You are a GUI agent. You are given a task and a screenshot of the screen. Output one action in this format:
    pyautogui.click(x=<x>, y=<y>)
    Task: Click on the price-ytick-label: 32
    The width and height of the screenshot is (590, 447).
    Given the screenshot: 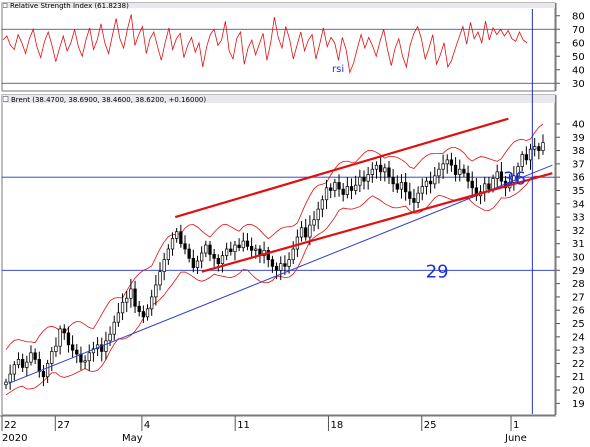 What is the action you would take?
    pyautogui.click(x=578, y=231)
    